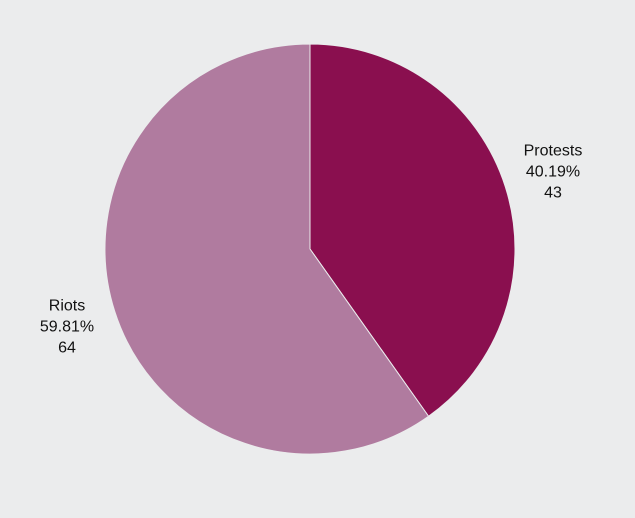 This screenshot has width=635, height=518. Describe the element at coordinates (67, 347) in the screenshot. I see `slice-value: 64` at that location.